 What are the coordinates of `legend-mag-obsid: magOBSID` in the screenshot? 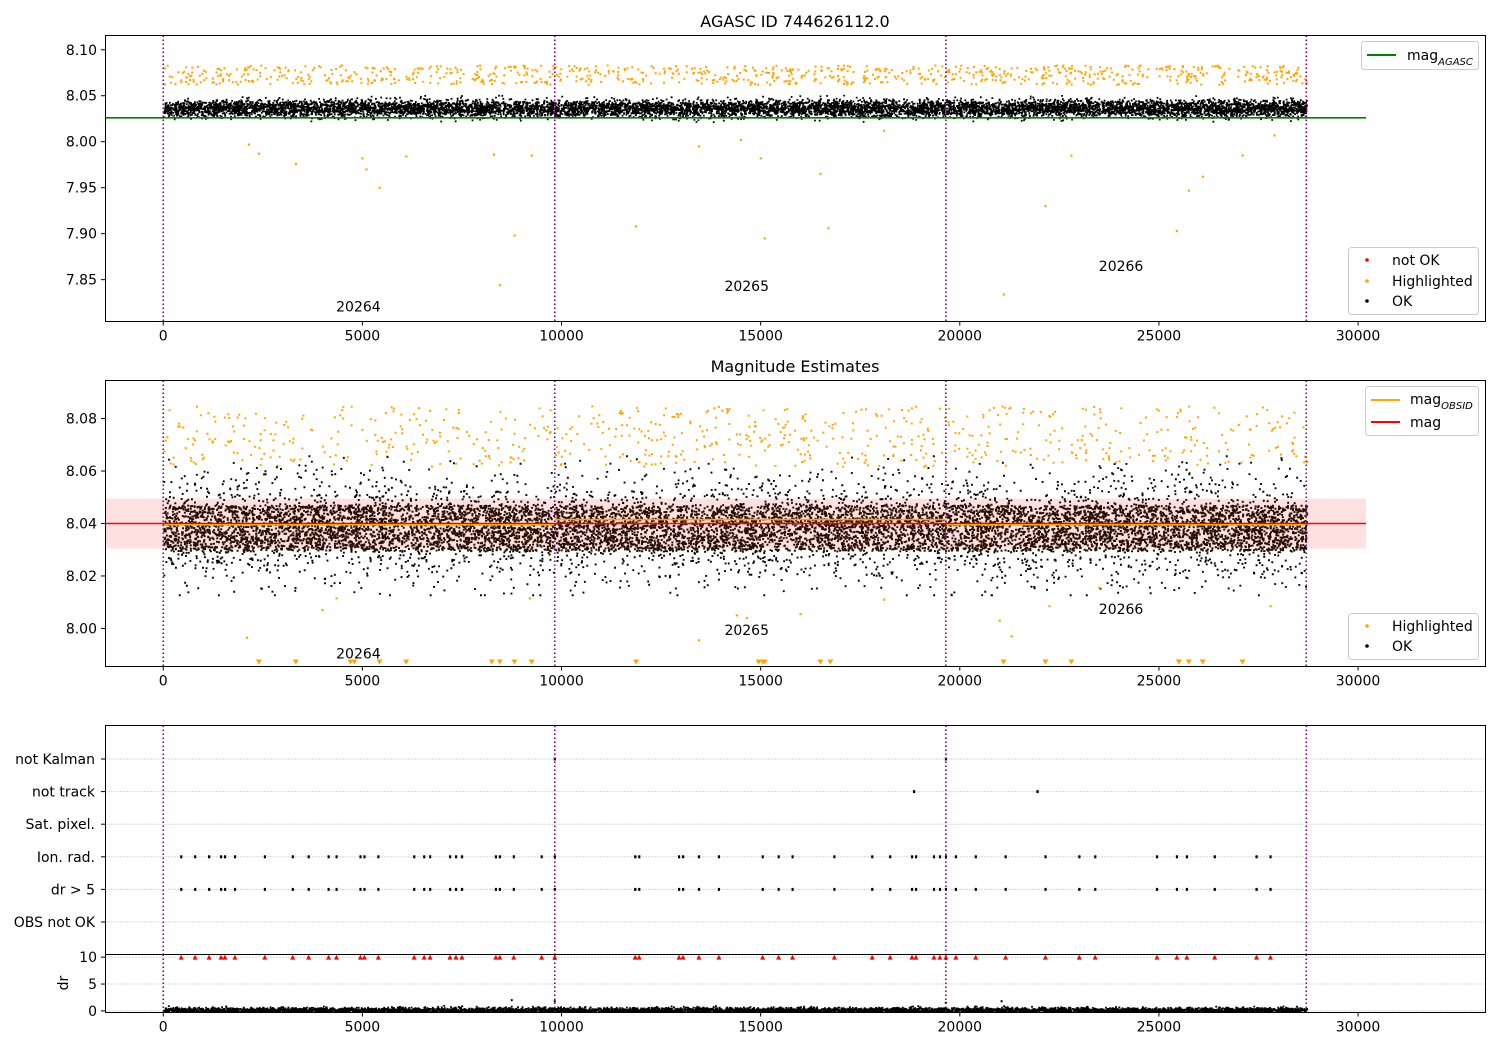 It's located at (1441, 402).